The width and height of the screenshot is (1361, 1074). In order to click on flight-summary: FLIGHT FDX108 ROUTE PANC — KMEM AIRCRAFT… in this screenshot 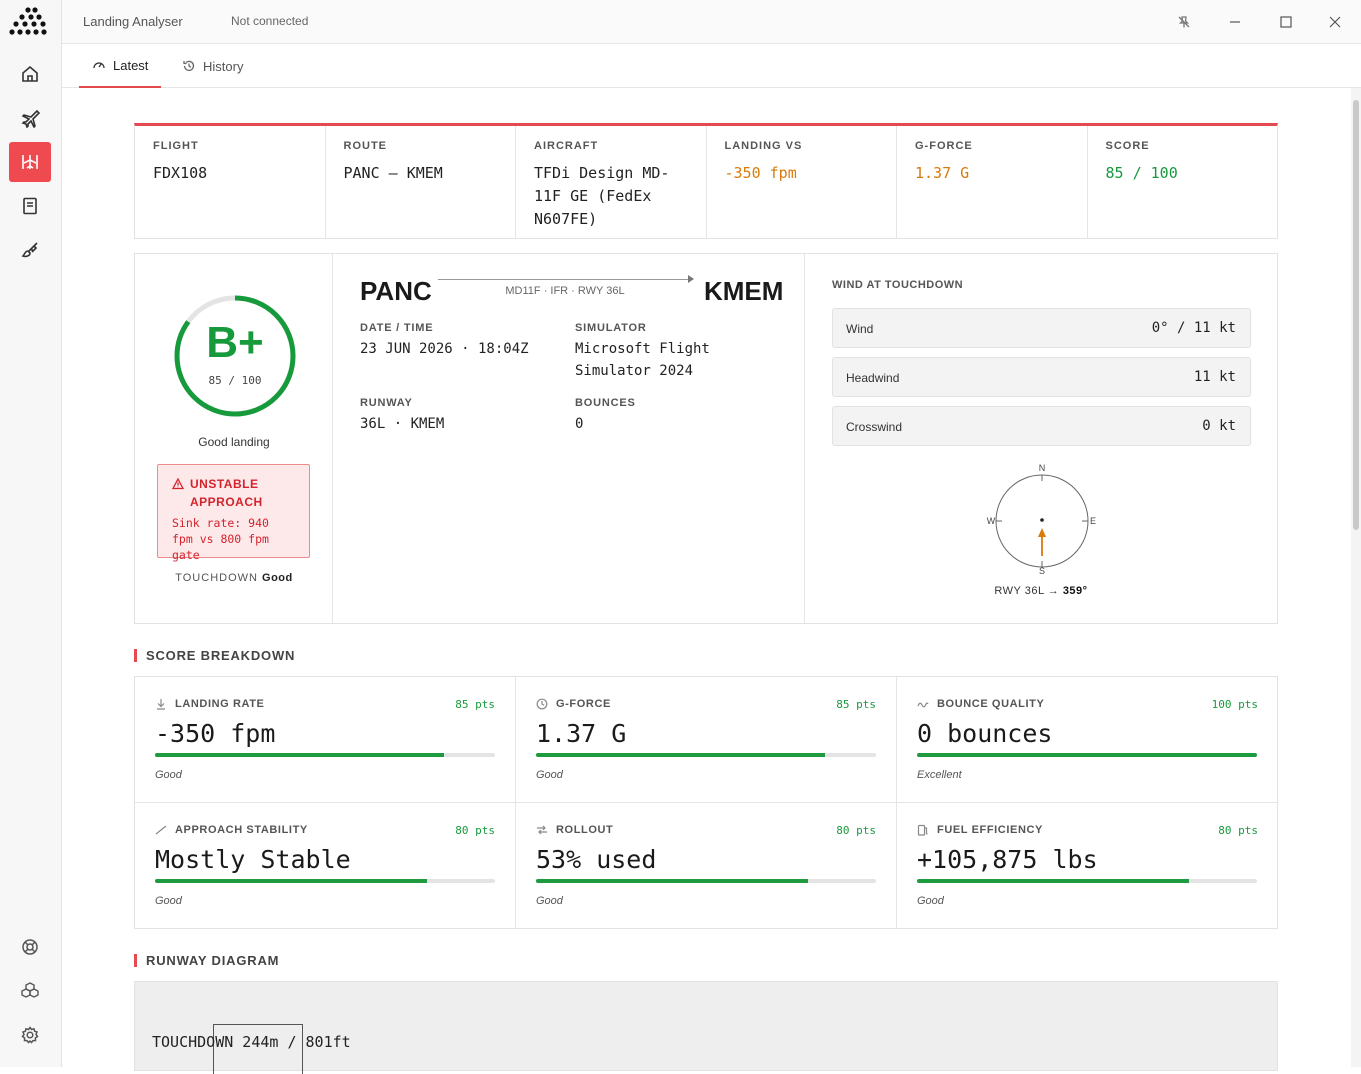, I will do `click(706, 181)`.